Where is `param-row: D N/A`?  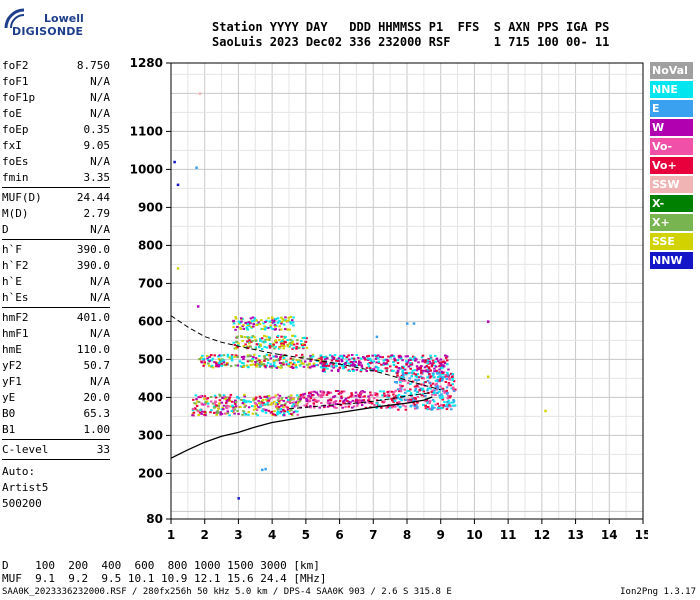
param-row: D N/A is located at coordinates (56, 230).